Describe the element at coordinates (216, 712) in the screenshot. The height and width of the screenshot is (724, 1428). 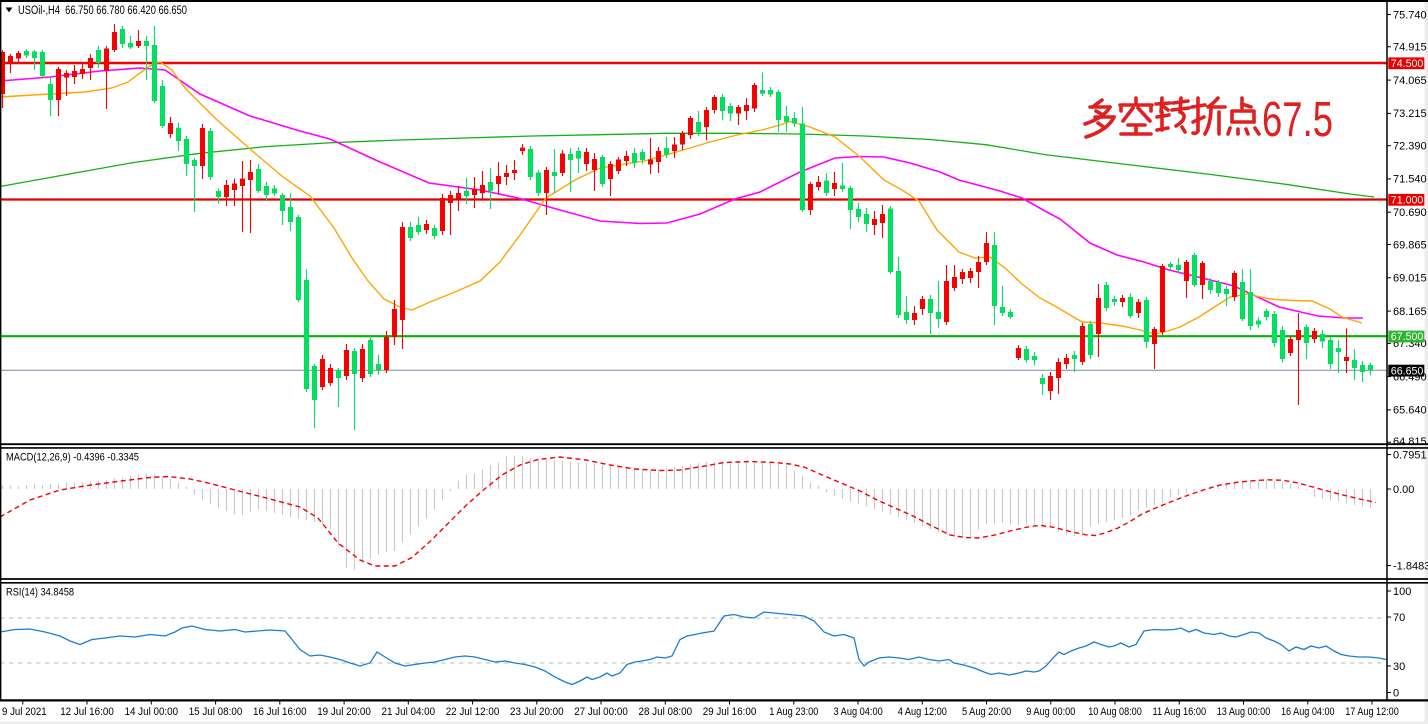
I see `svg-text: 15 Jul 08:00` at that location.